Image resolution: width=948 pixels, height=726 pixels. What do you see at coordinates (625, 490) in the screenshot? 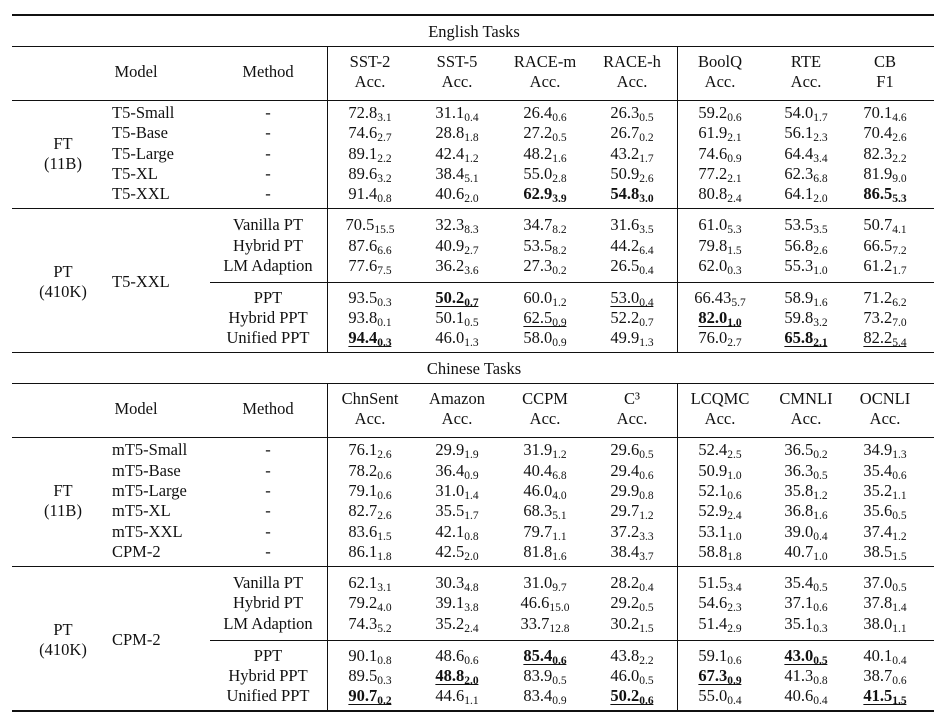
I see `mean: 29.9` at bounding box center [625, 490].